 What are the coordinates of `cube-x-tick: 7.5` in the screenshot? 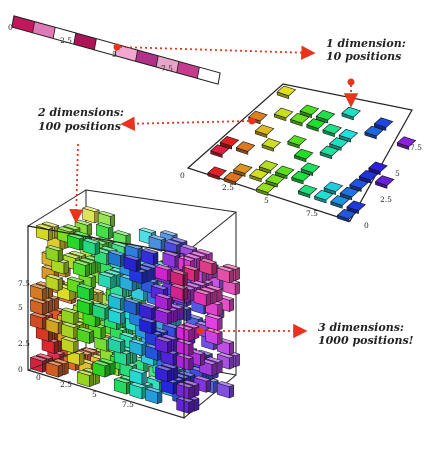 It's located at (128, 404).